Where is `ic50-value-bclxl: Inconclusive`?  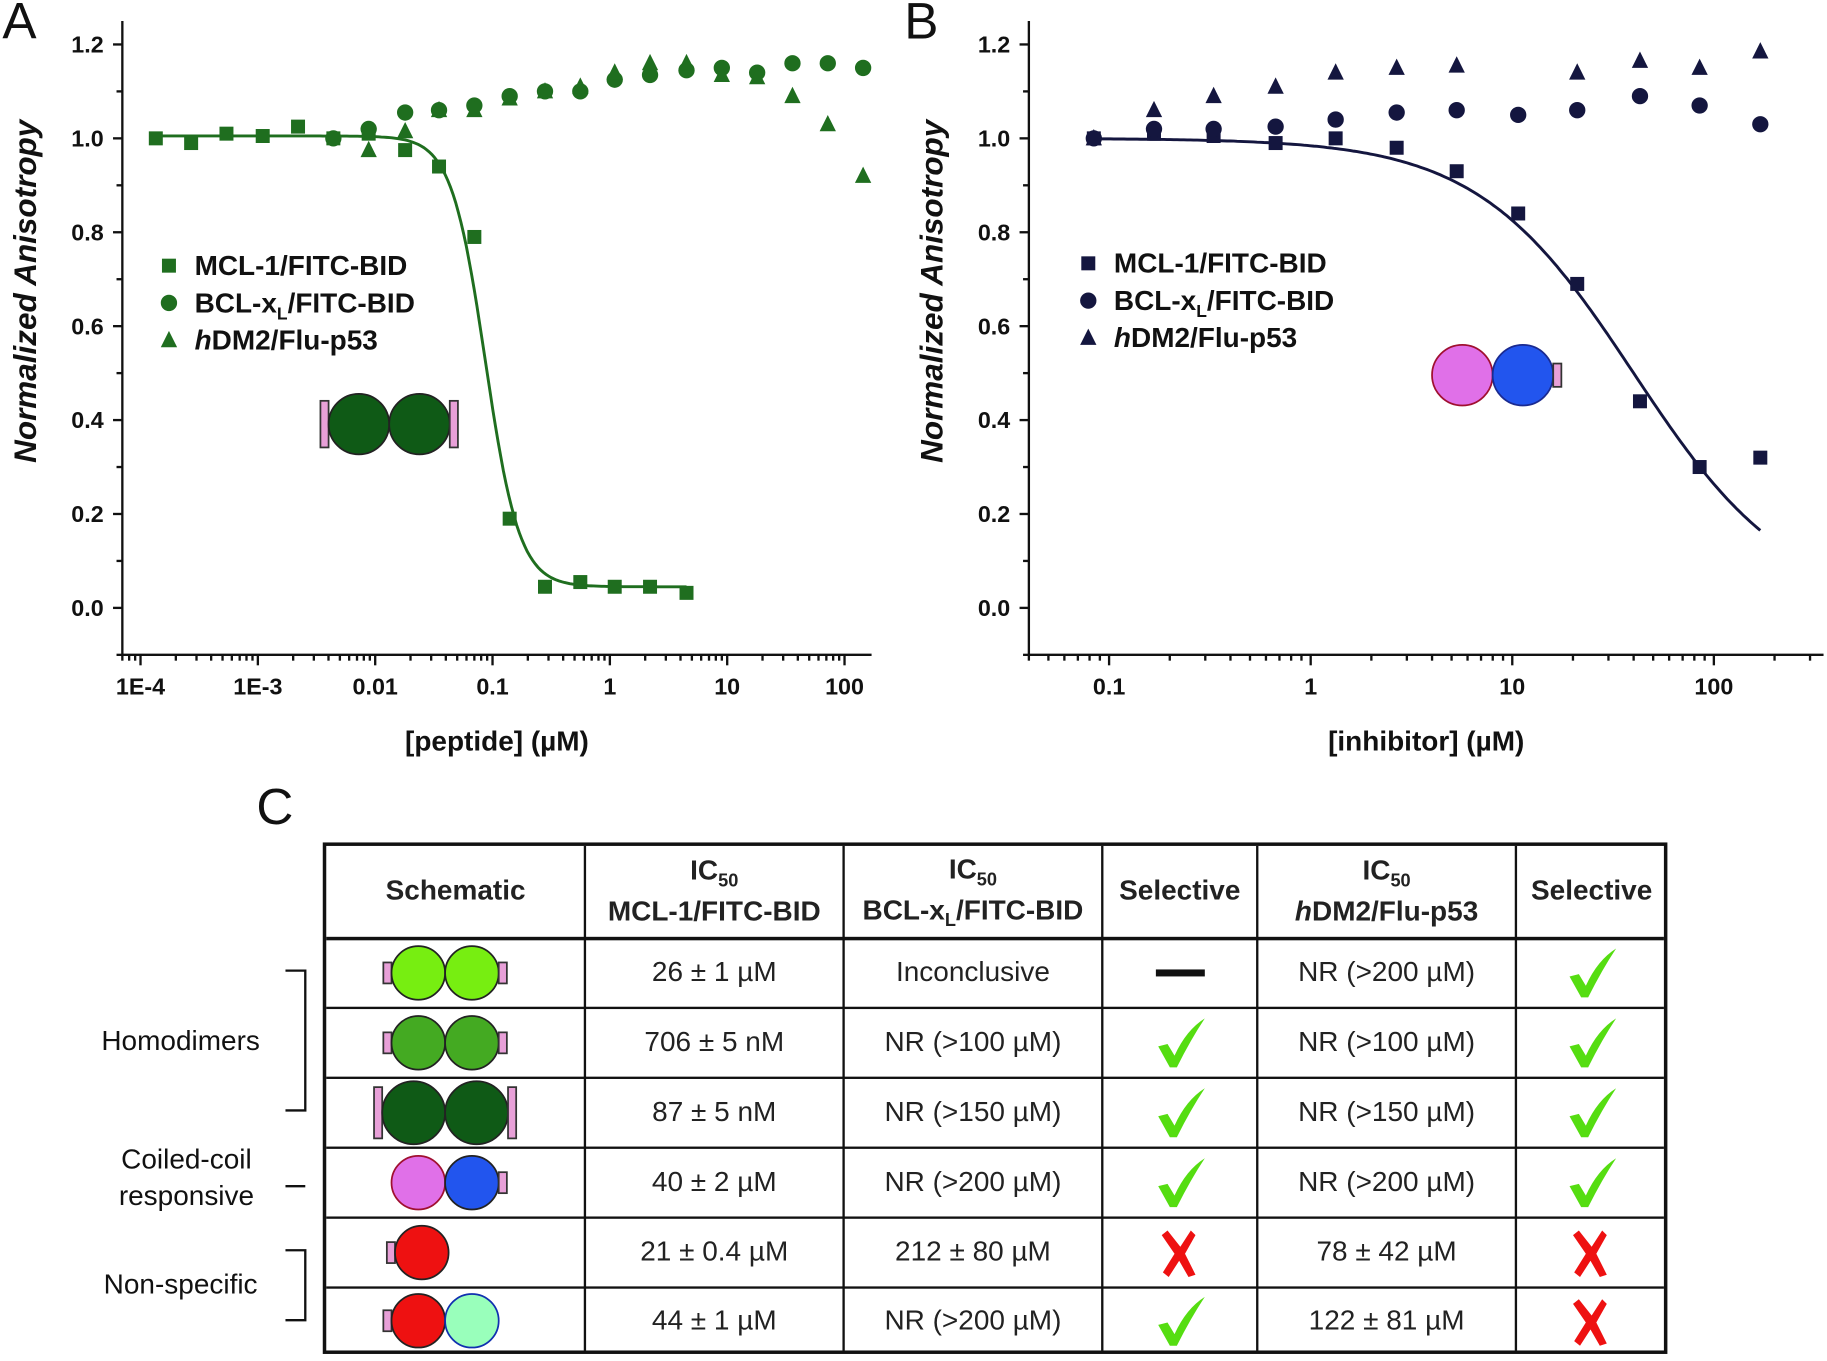
ic50-value-bclxl: Inconclusive is located at coordinates (972, 972).